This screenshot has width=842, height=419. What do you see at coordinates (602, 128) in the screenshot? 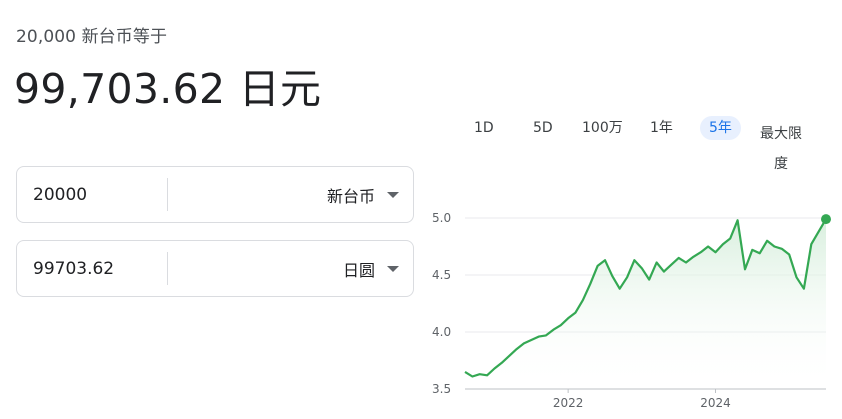
I see `range-tab-1m: 100万` at bounding box center [602, 128].